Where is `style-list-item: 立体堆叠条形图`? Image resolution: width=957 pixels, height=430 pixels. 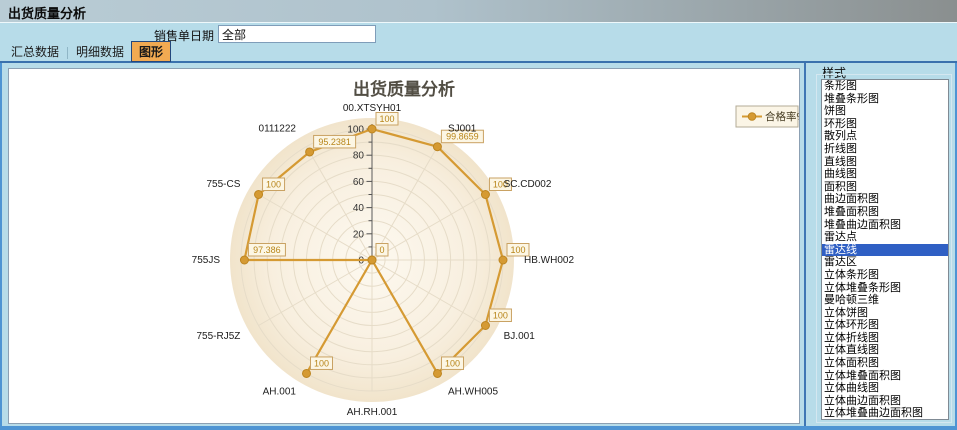
style-list-item: 立体堆叠条形图 is located at coordinates (862, 287).